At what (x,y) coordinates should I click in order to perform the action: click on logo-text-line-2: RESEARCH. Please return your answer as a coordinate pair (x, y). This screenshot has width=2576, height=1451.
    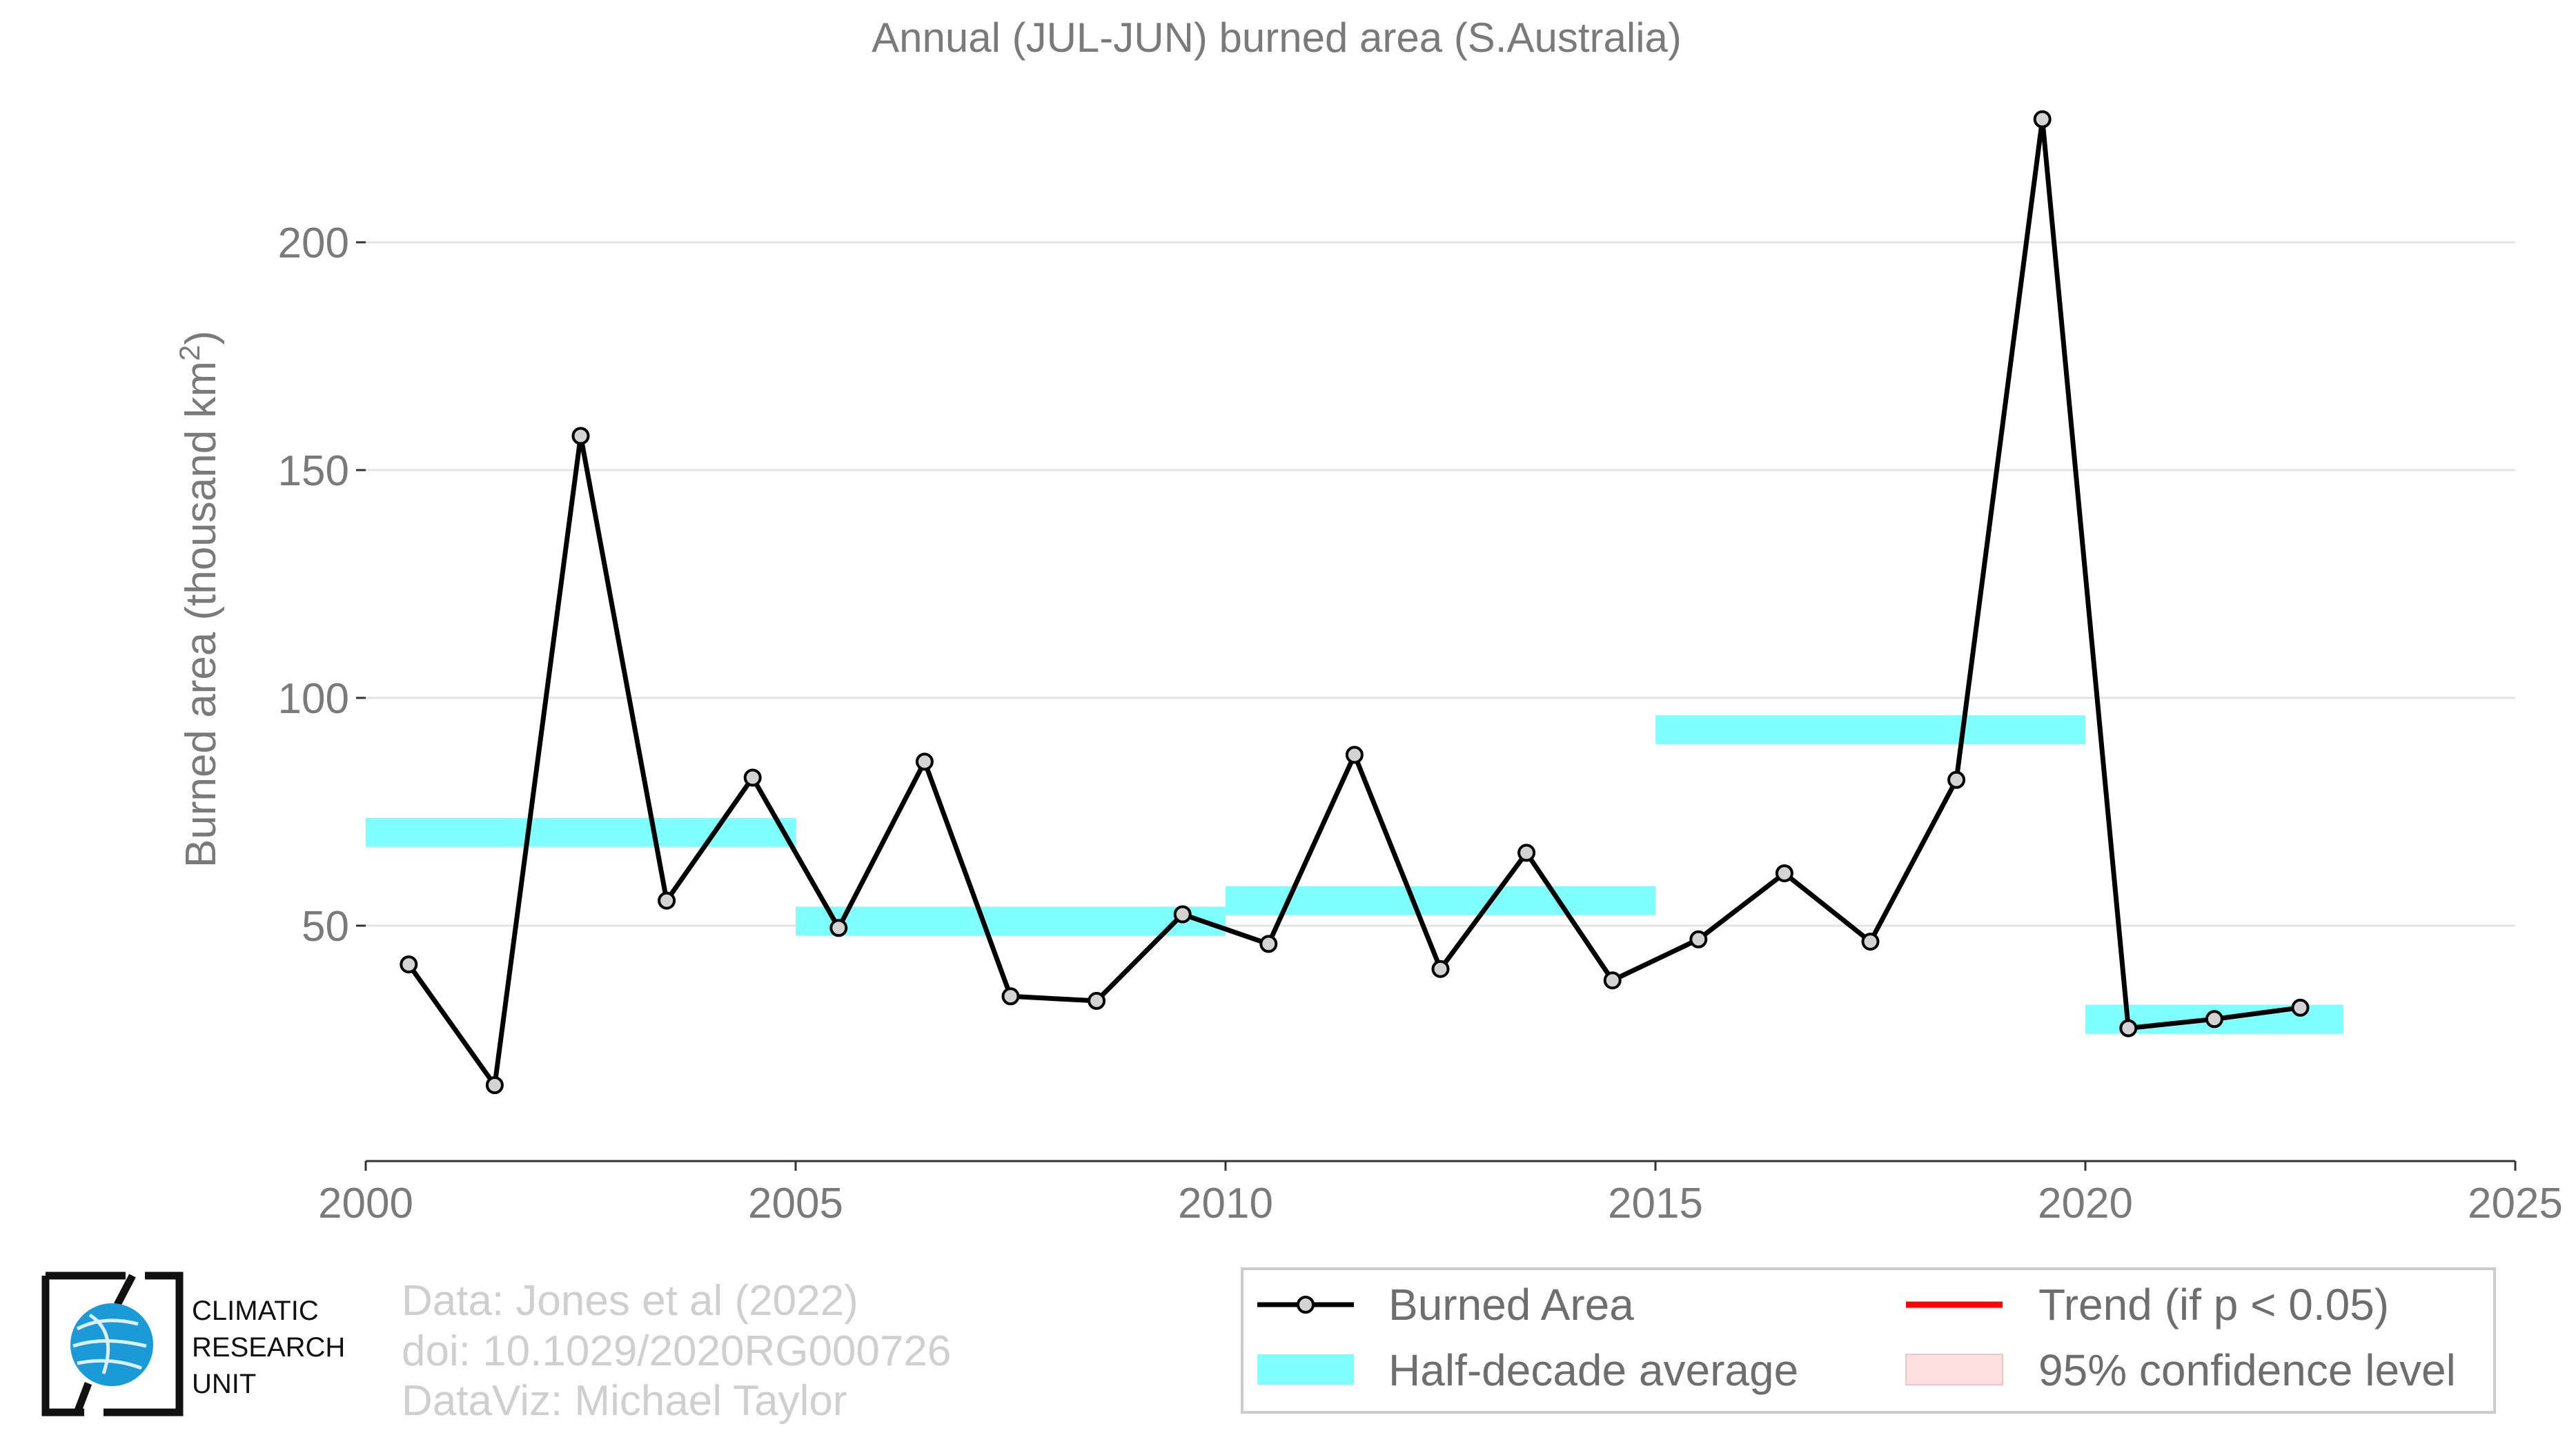
    Looking at the image, I should click on (268, 1347).